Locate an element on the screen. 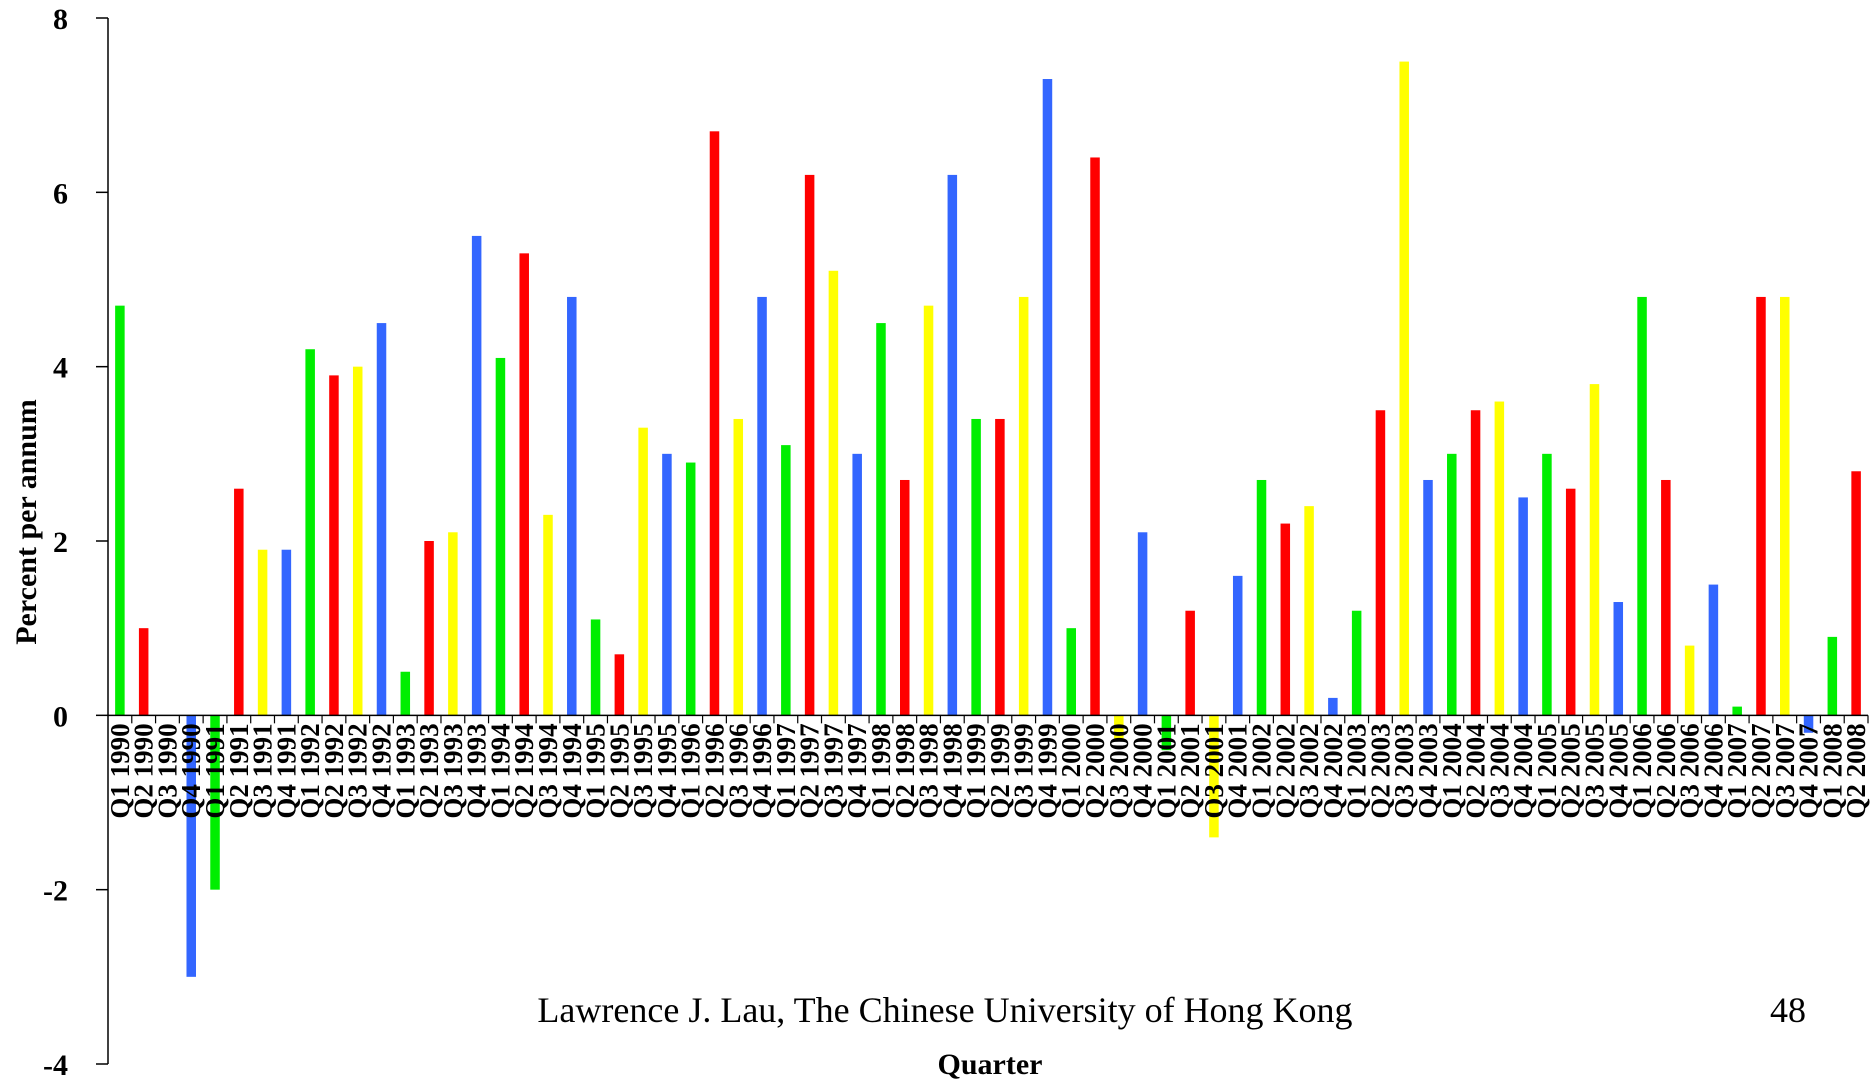  x-tick-label: Q4 2000 is located at coordinates (1143, 770).